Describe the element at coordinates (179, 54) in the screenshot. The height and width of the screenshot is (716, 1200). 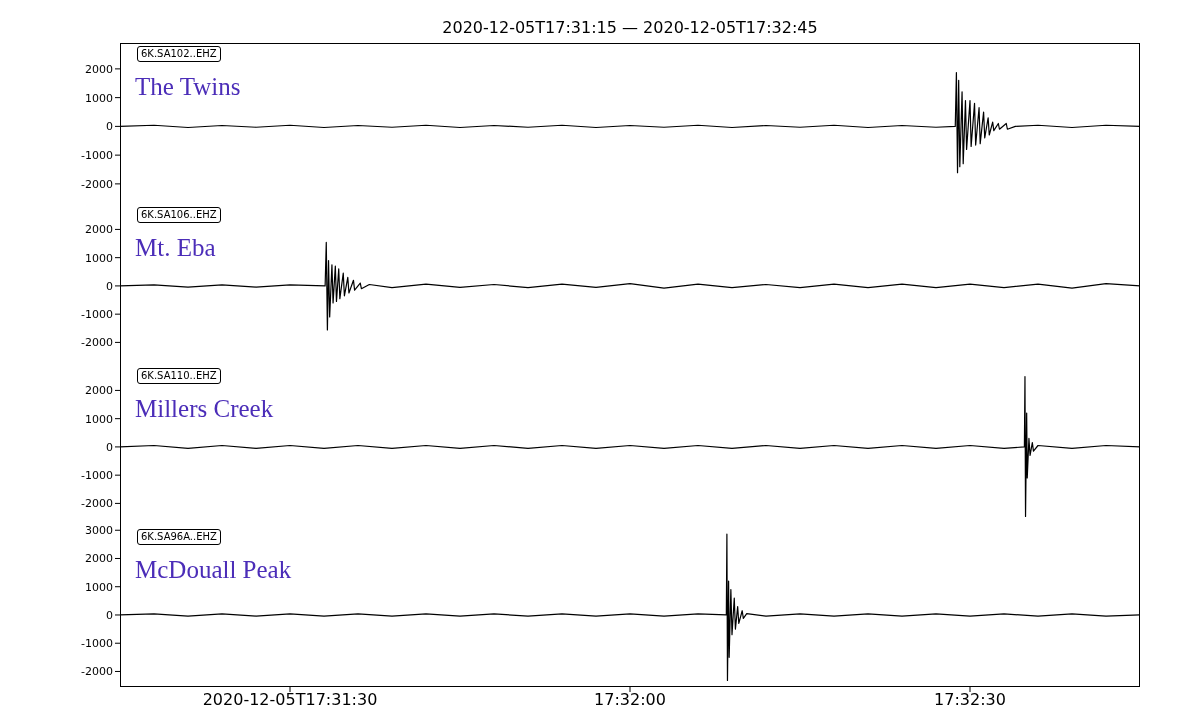
I see `annotation: 6K.SA102..EHZ` at that location.